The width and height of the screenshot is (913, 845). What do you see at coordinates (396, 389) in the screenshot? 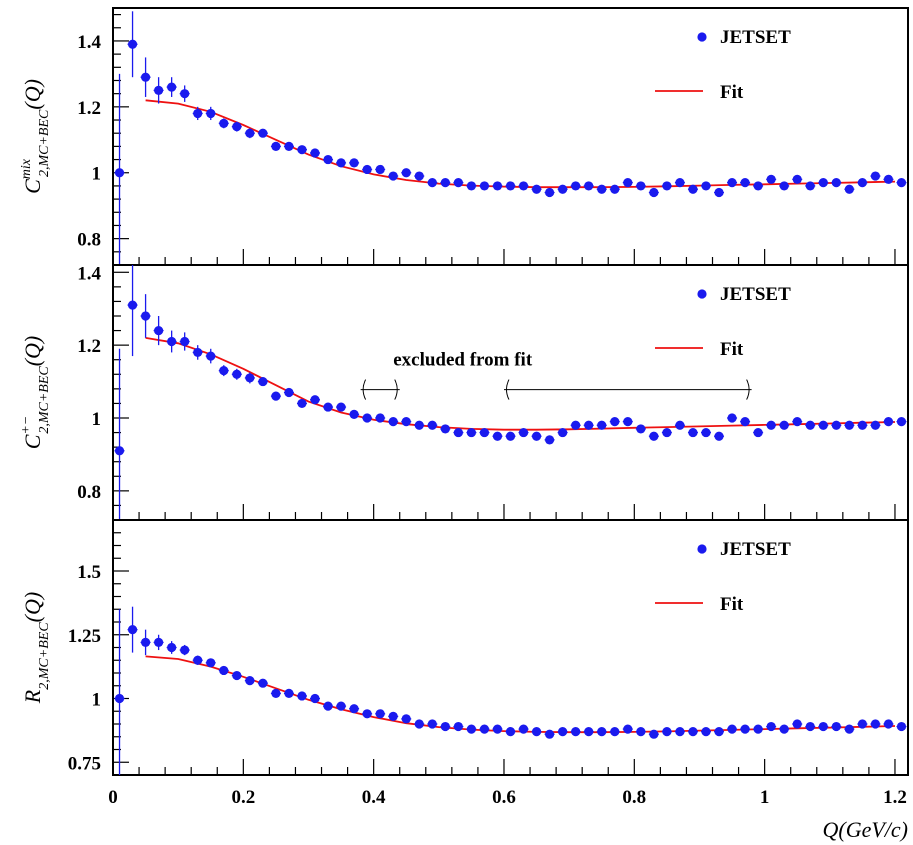
I see `excluded-range-bracket-right` at bounding box center [396, 389].